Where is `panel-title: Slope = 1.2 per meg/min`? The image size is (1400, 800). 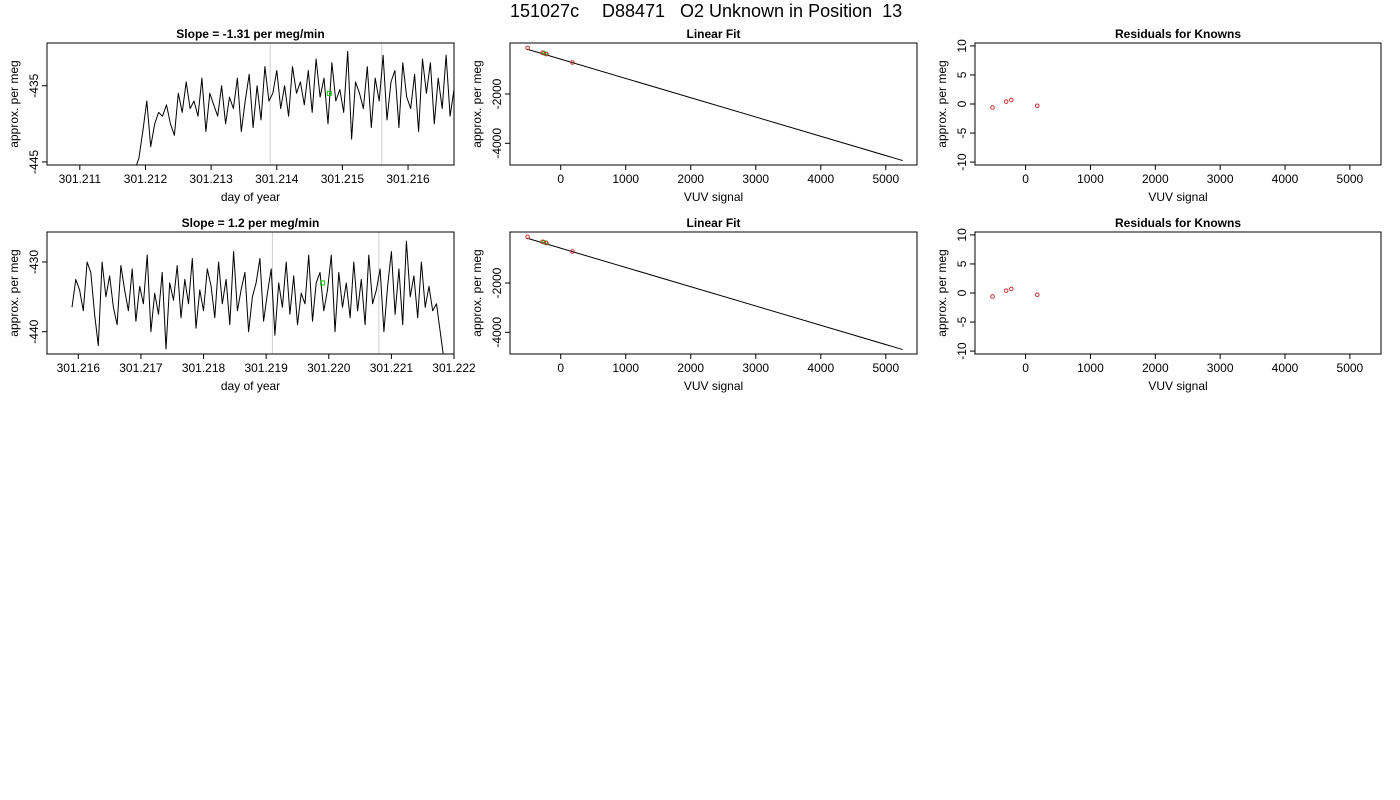
panel-title: Slope = 1.2 per meg/min is located at coordinates (251, 223).